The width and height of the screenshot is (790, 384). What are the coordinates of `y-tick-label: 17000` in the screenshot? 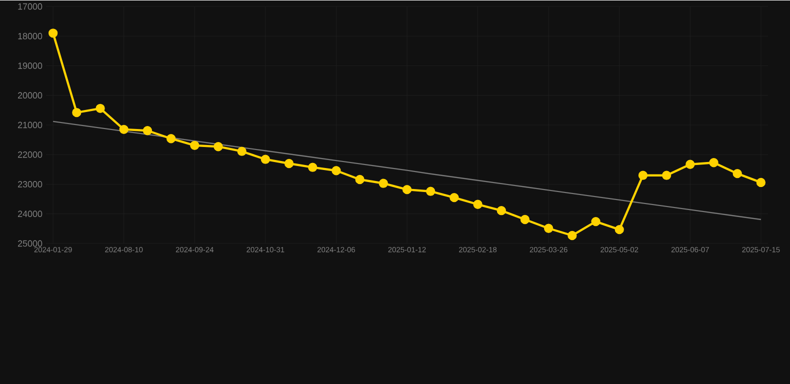 It's located at (30, 6).